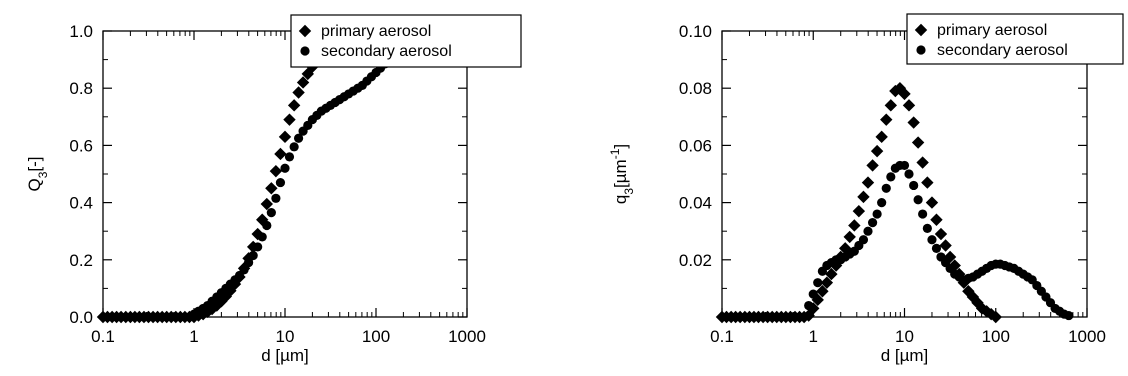 The image size is (1128, 376). I want to click on y-tick-label: 0.10, so click(695, 31).